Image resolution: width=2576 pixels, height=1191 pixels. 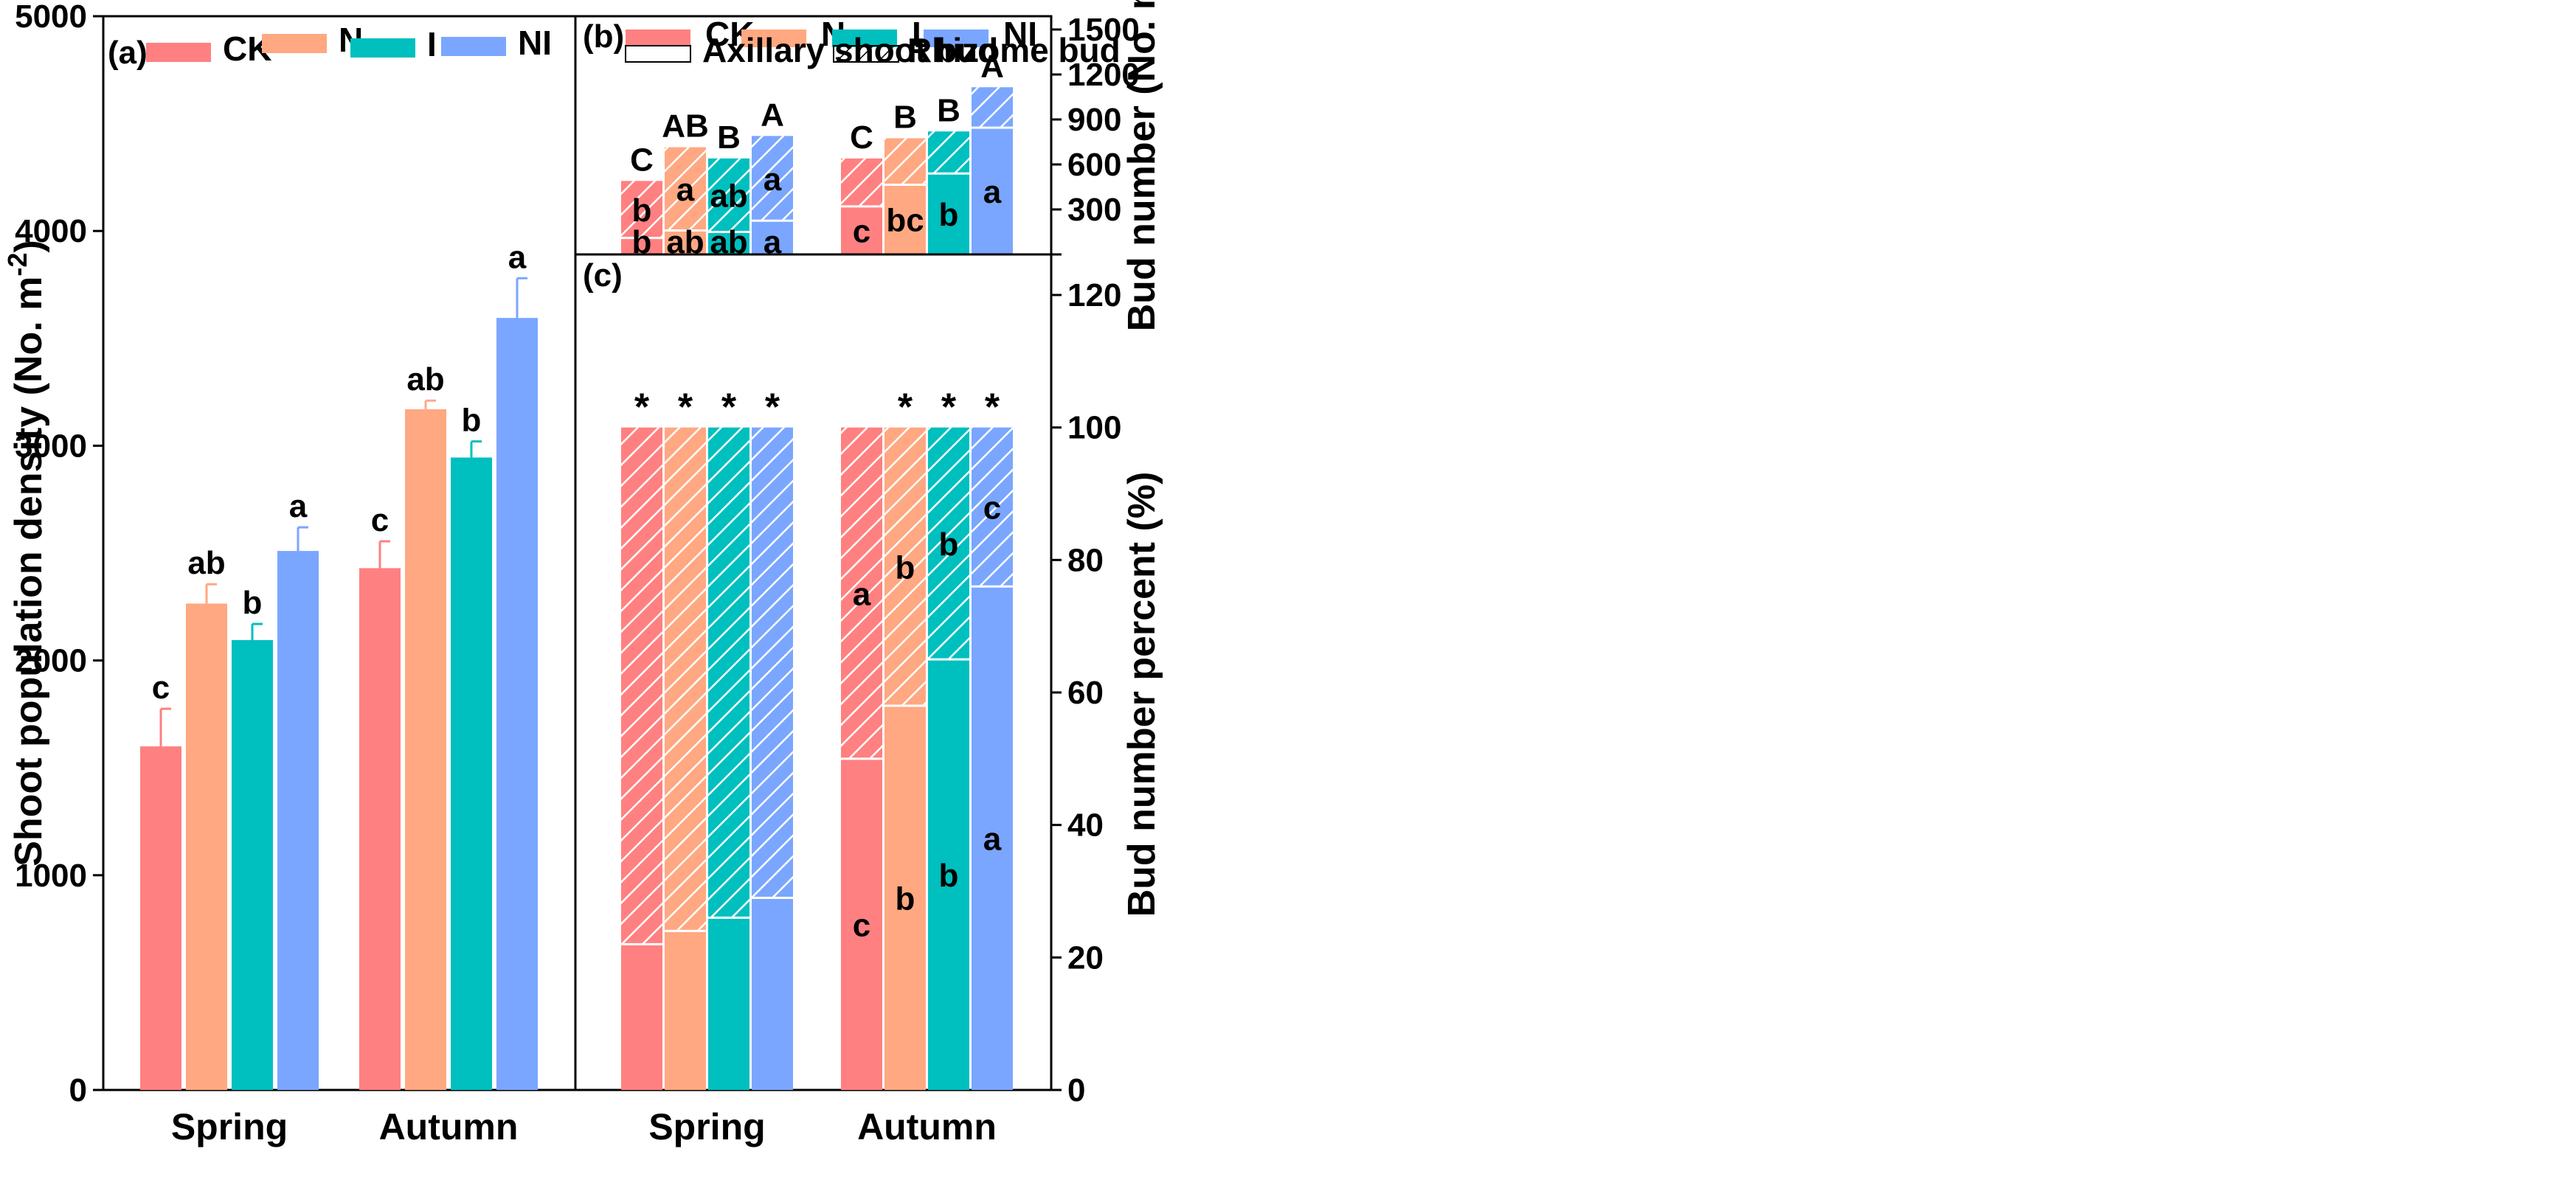 What do you see at coordinates (905, 117) in the screenshot?
I see `panel-b-total-letter-n-autumn: B` at bounding box center [905, 117].